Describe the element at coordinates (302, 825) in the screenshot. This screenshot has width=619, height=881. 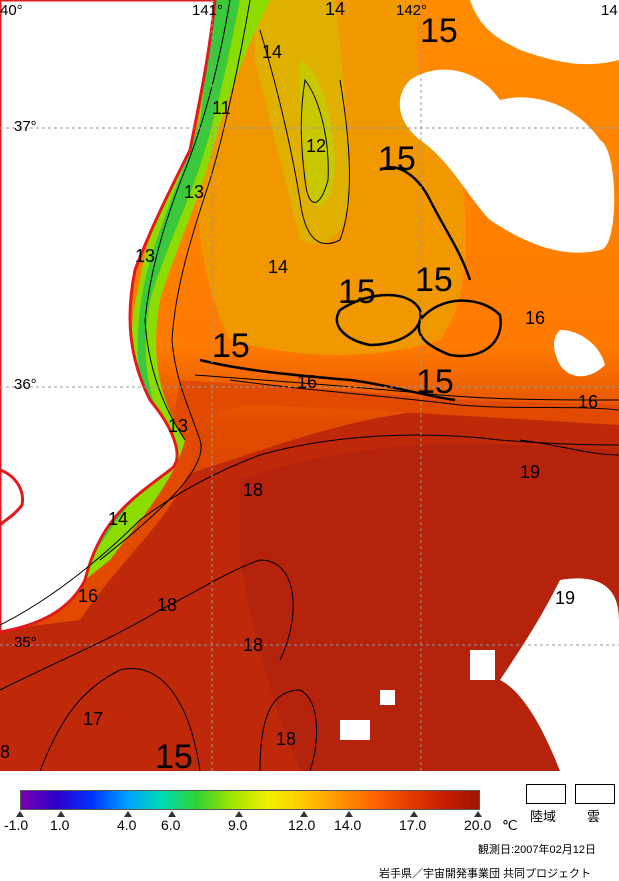
I see `scale-label: 12.0` at that location.